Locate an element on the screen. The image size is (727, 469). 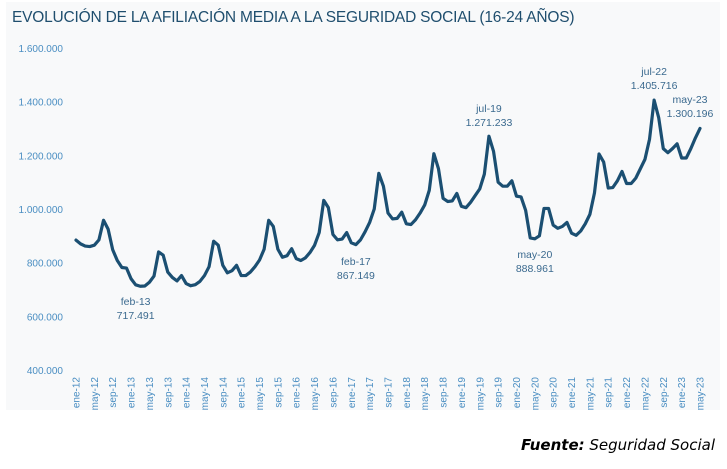
x-tick-label: may-12 is located at coordinates (95, 394).